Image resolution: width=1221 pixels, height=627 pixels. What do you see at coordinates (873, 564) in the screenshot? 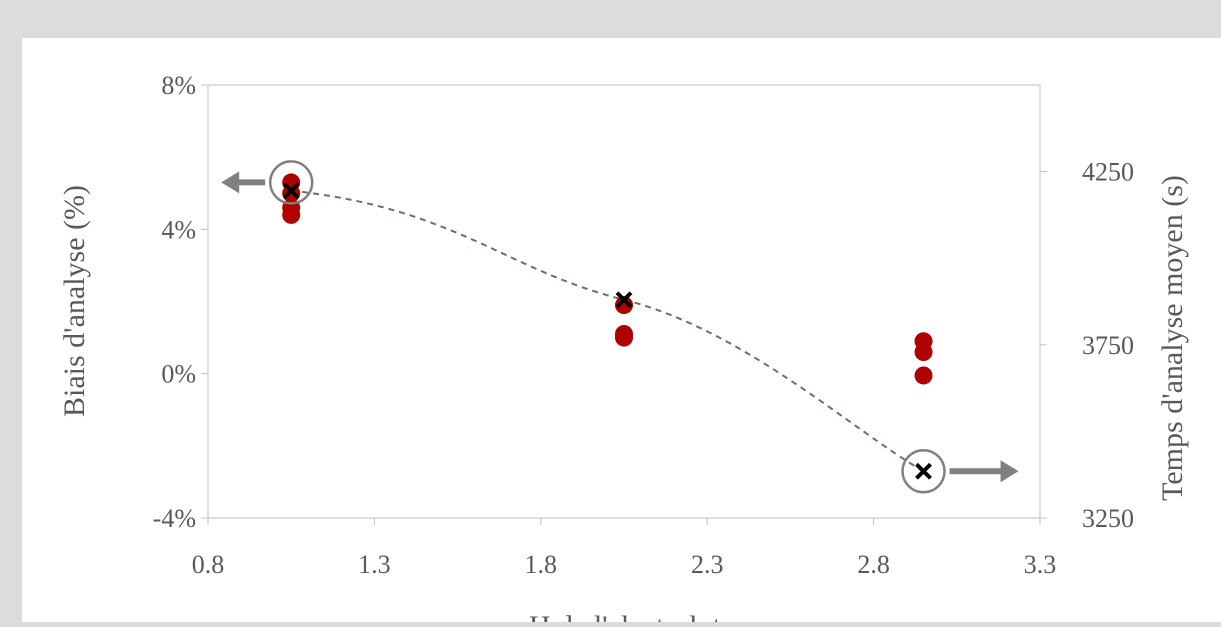
I see `x-tick-label: 2.8` at bounding box center [873, 564].